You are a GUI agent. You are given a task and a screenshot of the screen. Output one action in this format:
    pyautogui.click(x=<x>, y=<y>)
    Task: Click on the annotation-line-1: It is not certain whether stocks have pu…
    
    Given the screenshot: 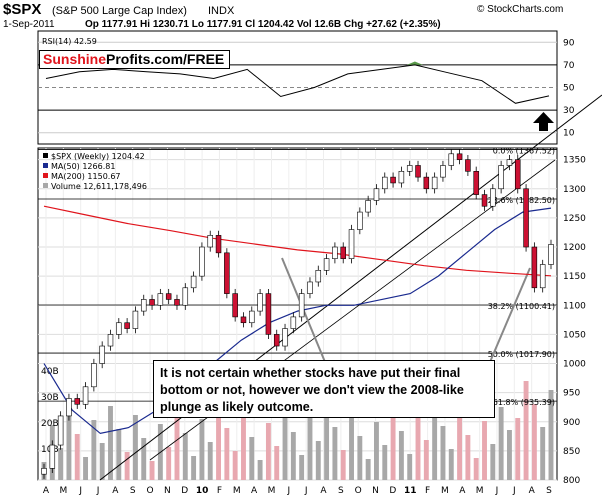 What is the action you would take?
    pyautogui.click(x=310, y=373)
    